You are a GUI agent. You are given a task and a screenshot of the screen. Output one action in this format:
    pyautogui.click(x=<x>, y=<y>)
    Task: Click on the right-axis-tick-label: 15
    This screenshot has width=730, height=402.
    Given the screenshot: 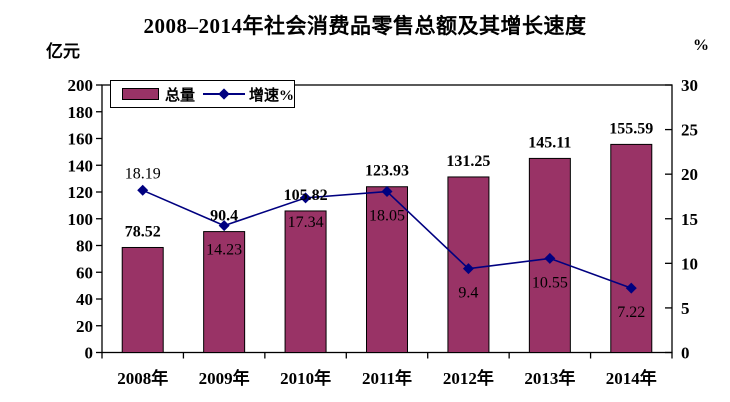 What is the action you would take?
    pyautogui.click(x=689, y=219)
    